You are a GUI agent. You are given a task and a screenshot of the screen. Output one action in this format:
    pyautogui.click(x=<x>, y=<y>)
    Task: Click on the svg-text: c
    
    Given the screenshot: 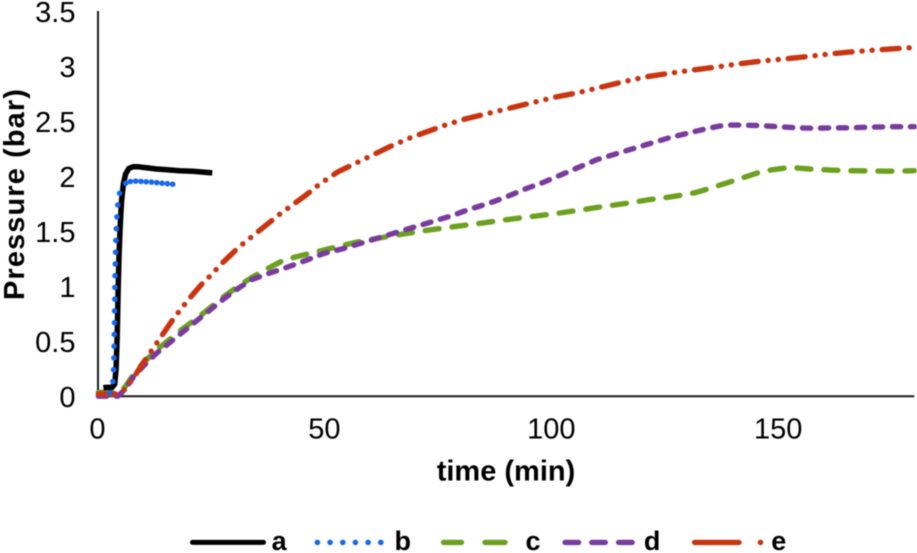 What is the action you would take?
    pyautogui.click(x=533, y=539)
    